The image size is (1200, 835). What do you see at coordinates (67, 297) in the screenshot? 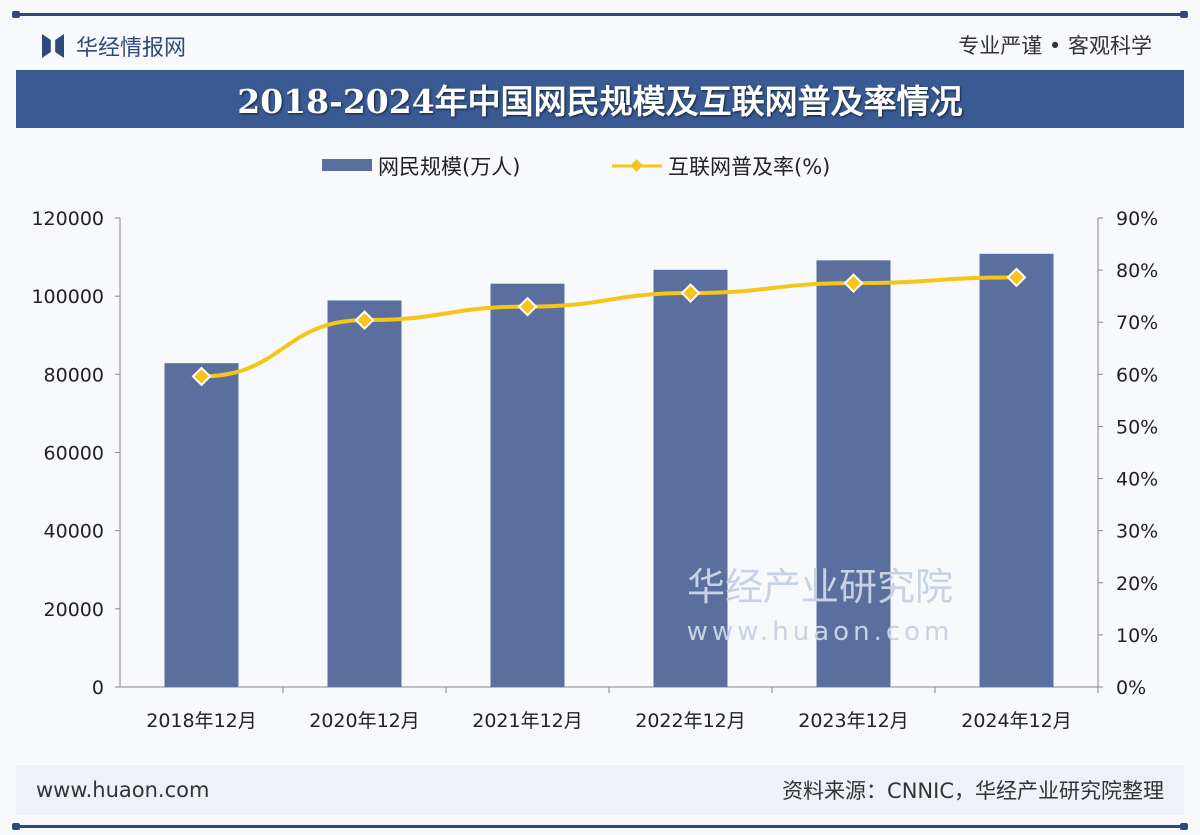
I see `y-left-tick-label: 100000` at bounding box center [67, 297].